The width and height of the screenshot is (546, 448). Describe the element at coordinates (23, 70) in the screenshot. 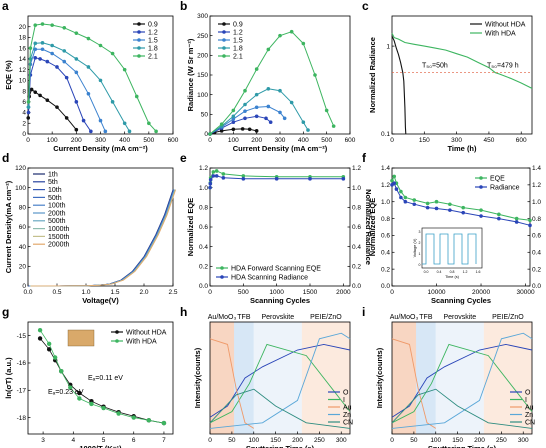

I see `y-tick-label: 12` at that location.